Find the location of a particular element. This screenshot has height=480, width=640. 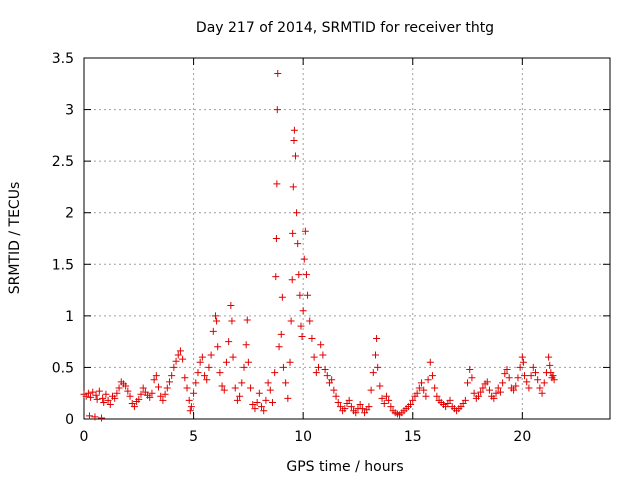

x-tick-label: 0 is located at coordinates (84, 437).